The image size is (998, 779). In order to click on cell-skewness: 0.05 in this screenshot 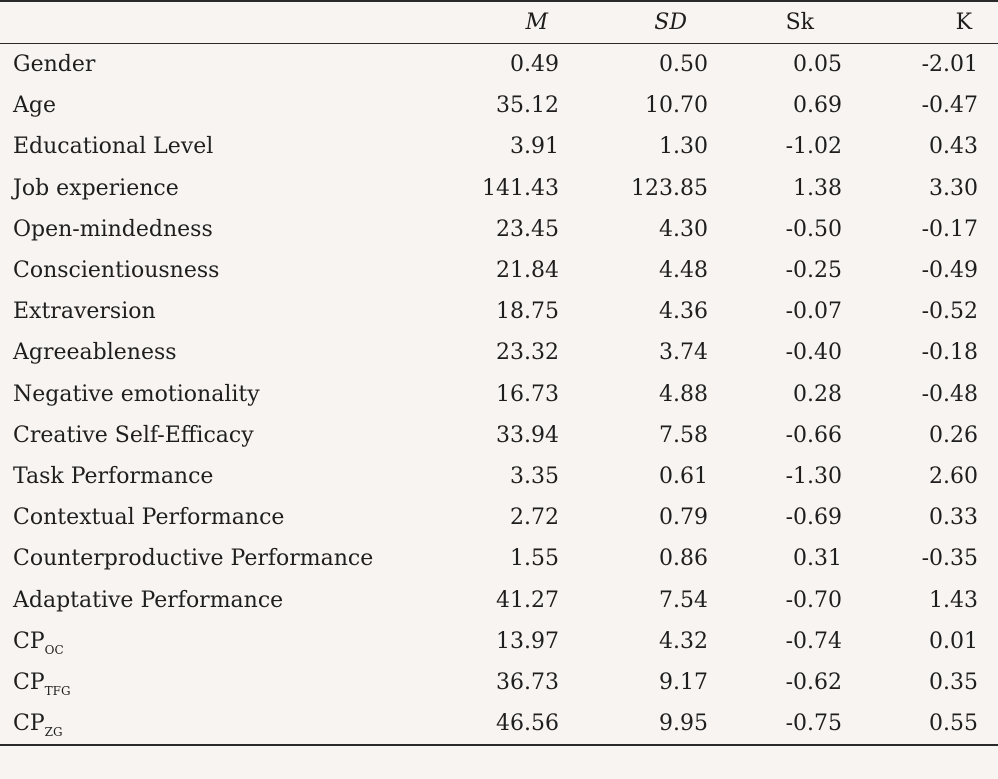, I will do `click(817, 65)`.